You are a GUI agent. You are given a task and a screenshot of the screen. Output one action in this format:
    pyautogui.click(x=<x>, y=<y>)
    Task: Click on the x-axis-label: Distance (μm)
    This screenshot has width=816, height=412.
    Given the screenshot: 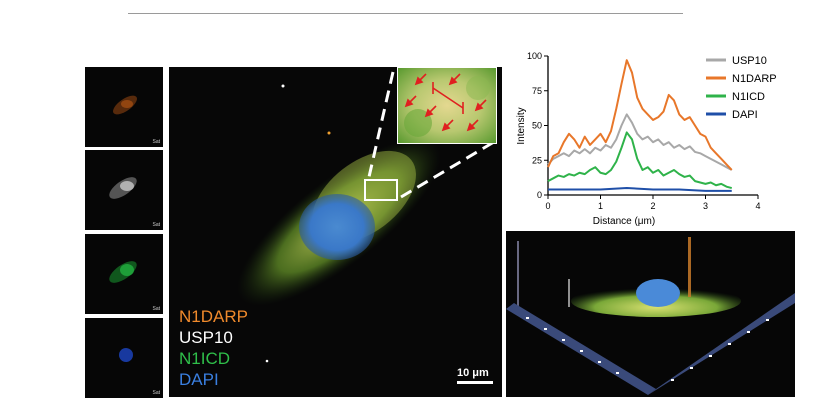 What is the action you would take?
    pyautogui.click(x=624, y=221)
    